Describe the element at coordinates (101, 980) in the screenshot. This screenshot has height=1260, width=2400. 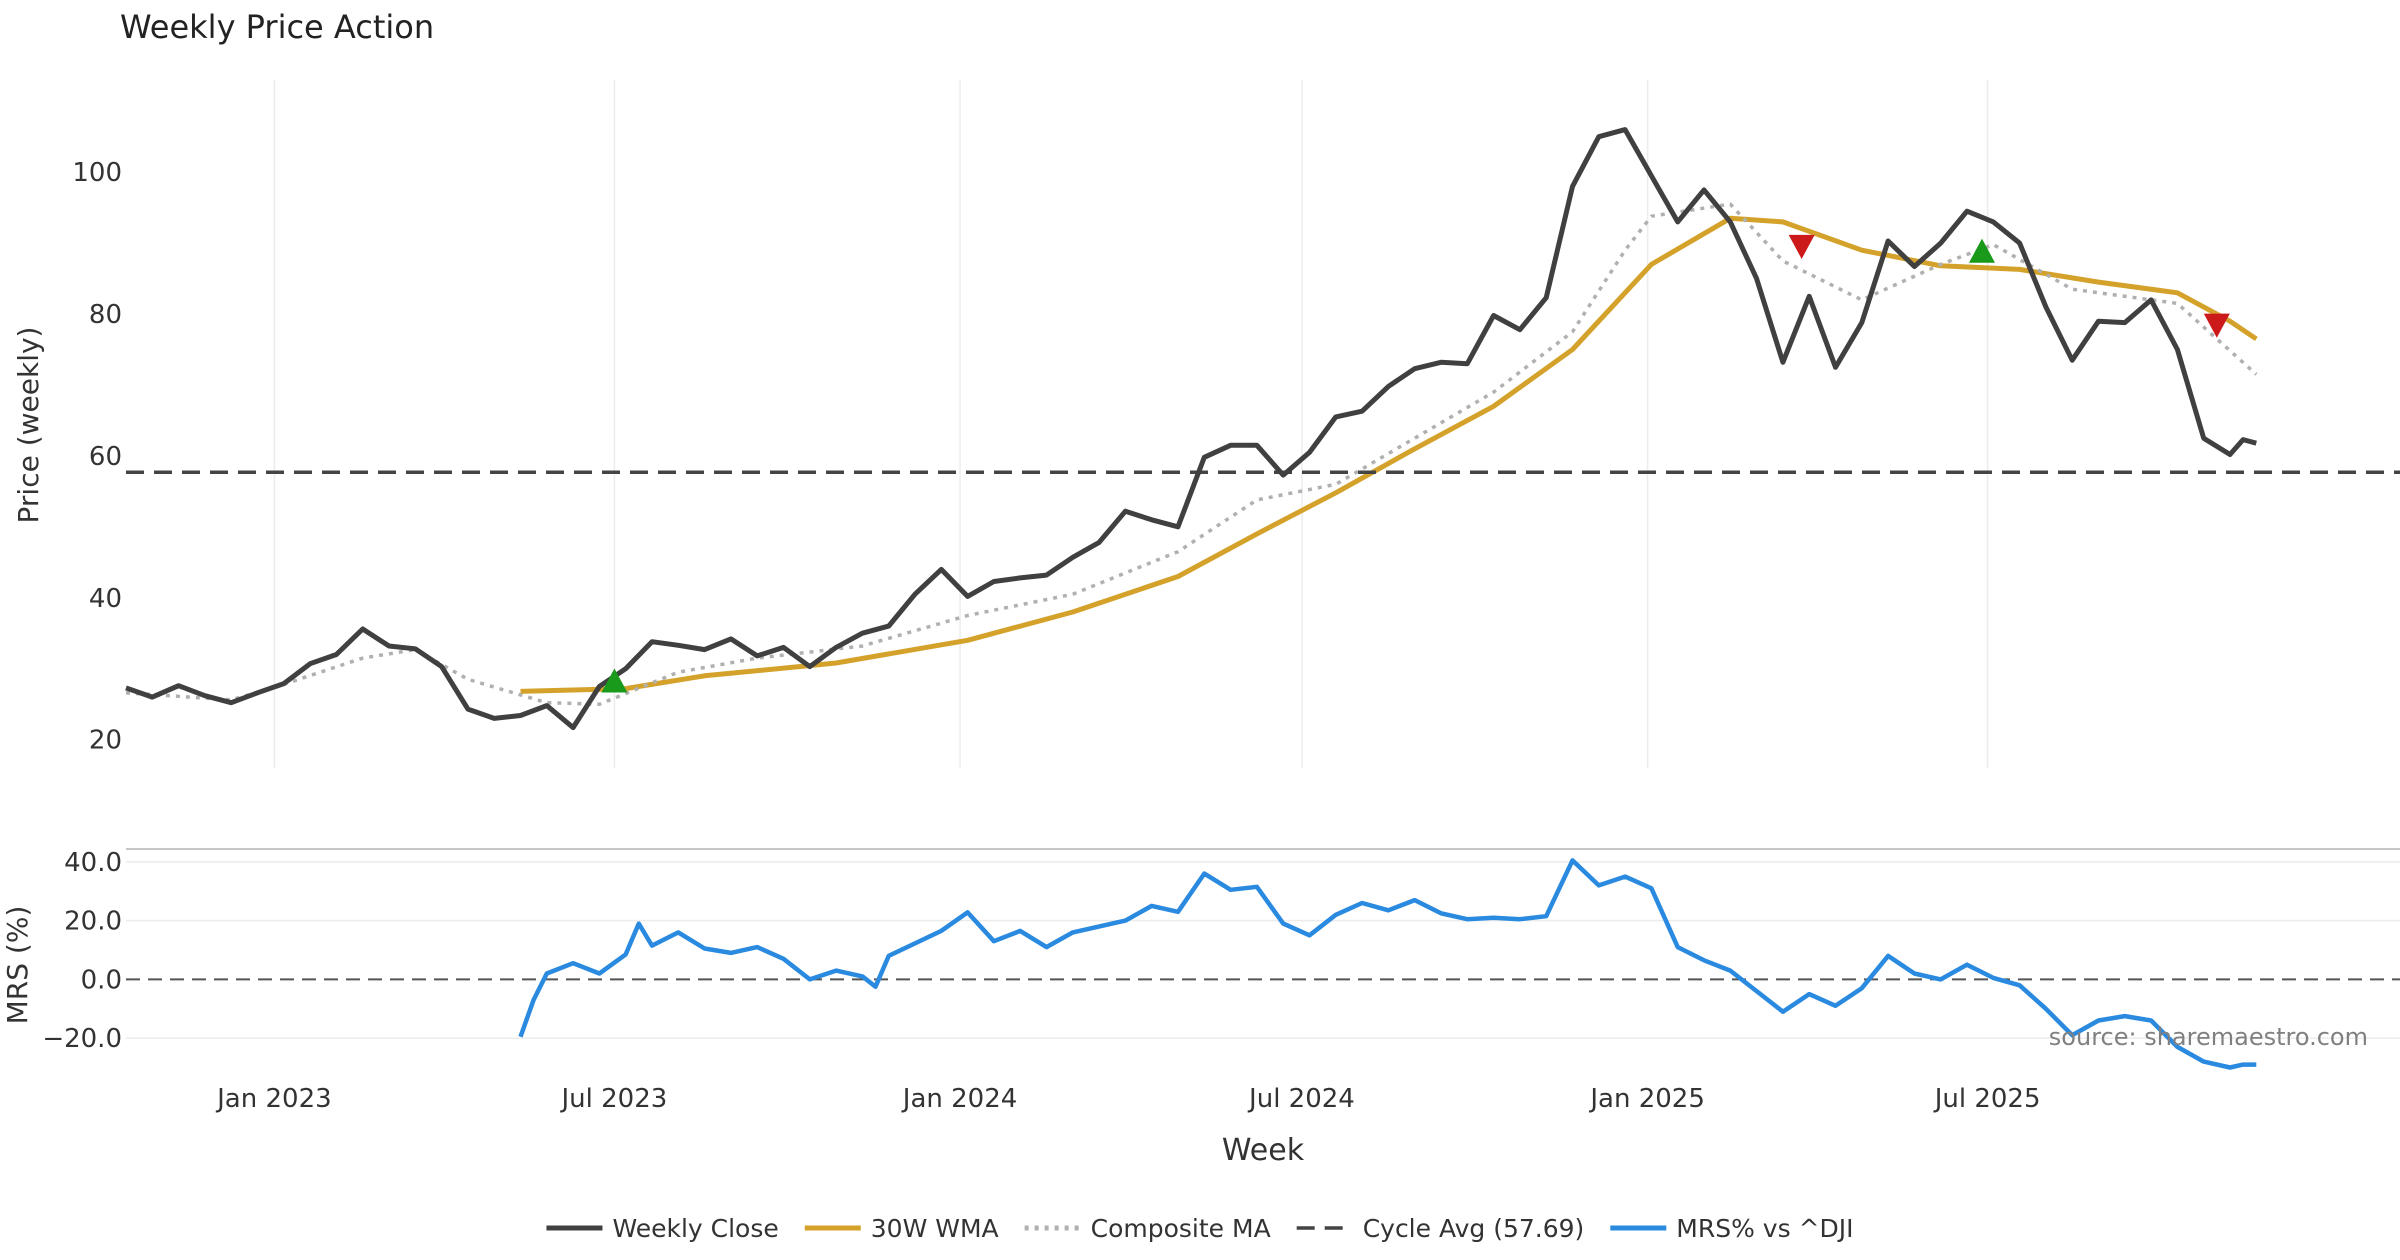
I see `mrs-y-tick-1: 0.0` at that location.